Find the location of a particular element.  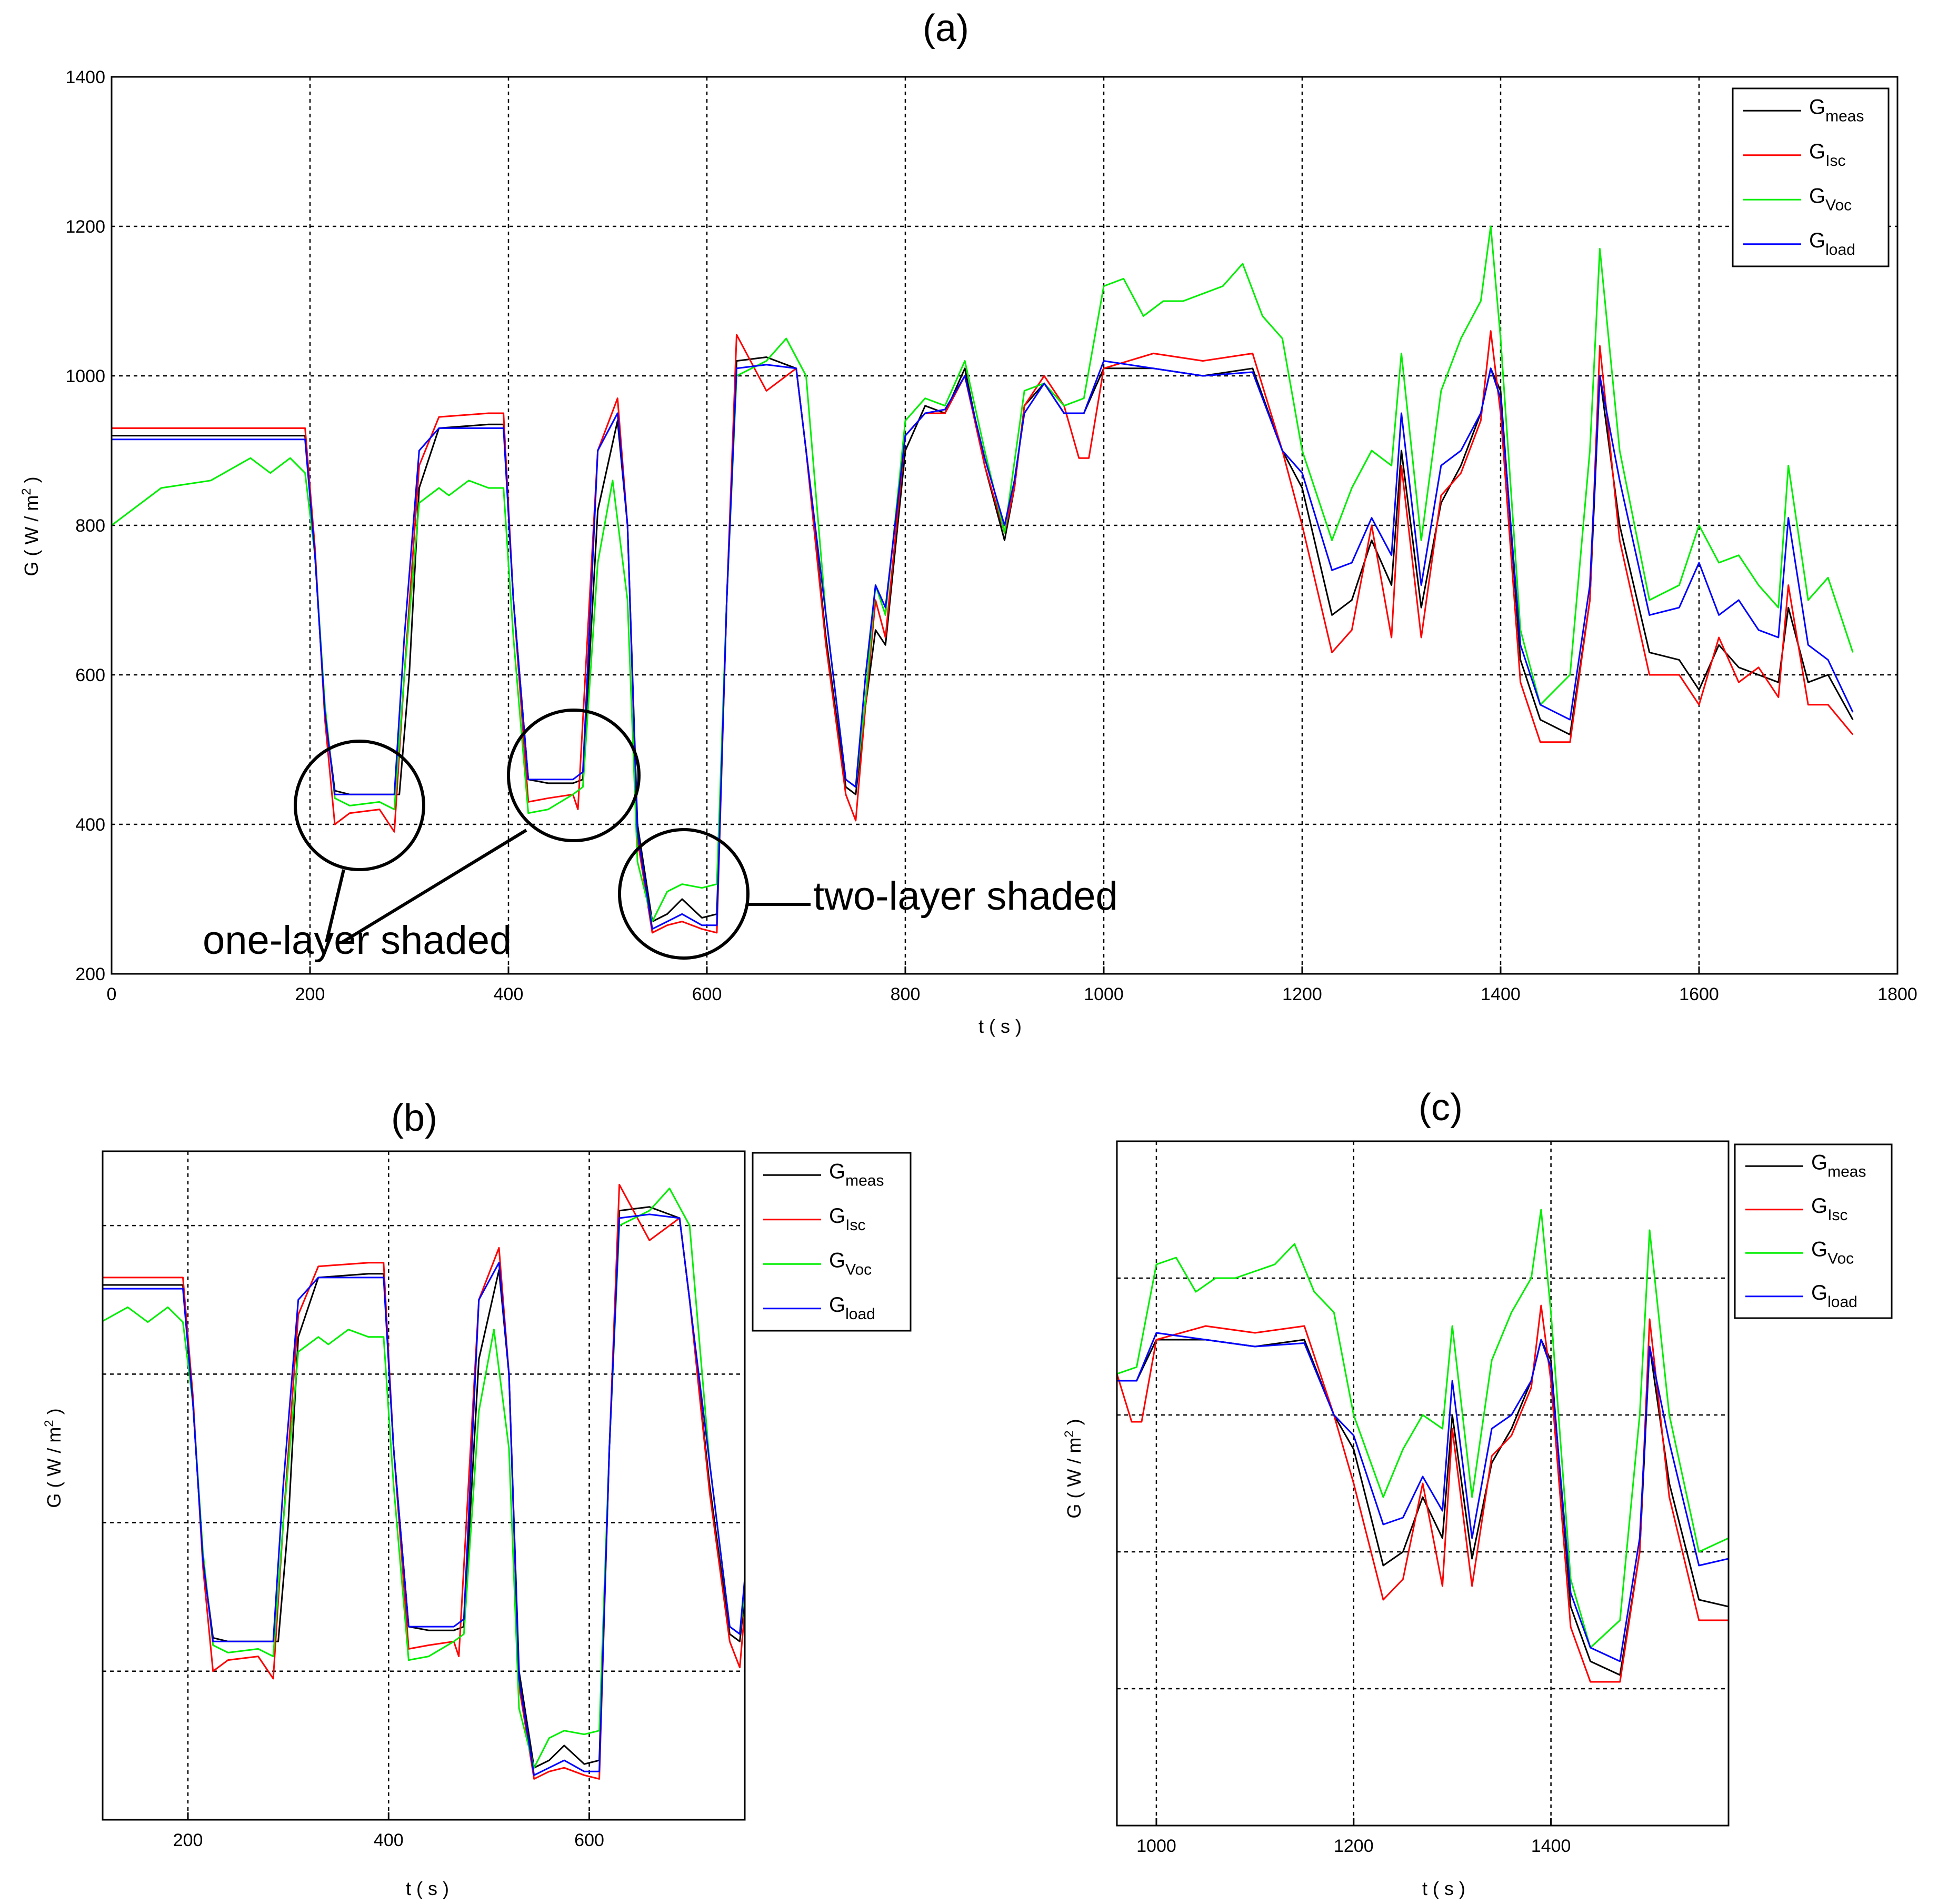

panel-c-frame is located at coordinates (1423, 1483).